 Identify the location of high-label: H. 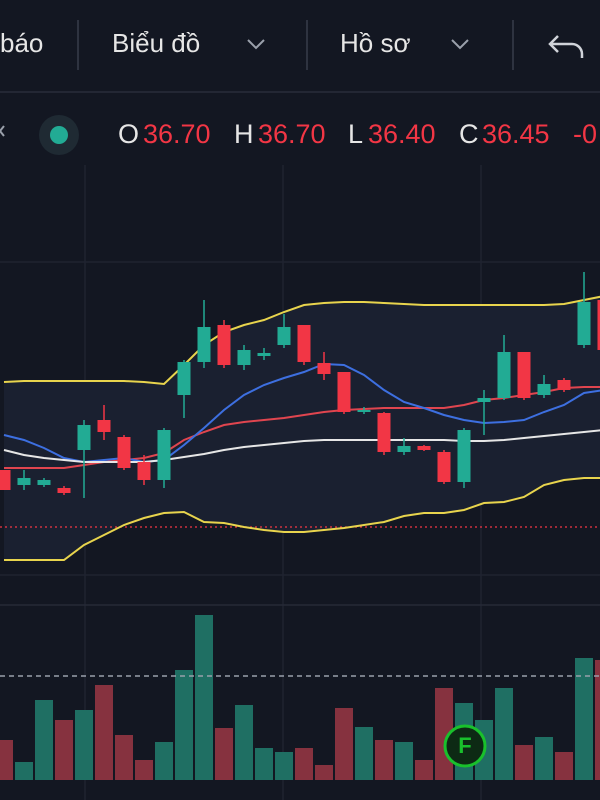
(244, 134).